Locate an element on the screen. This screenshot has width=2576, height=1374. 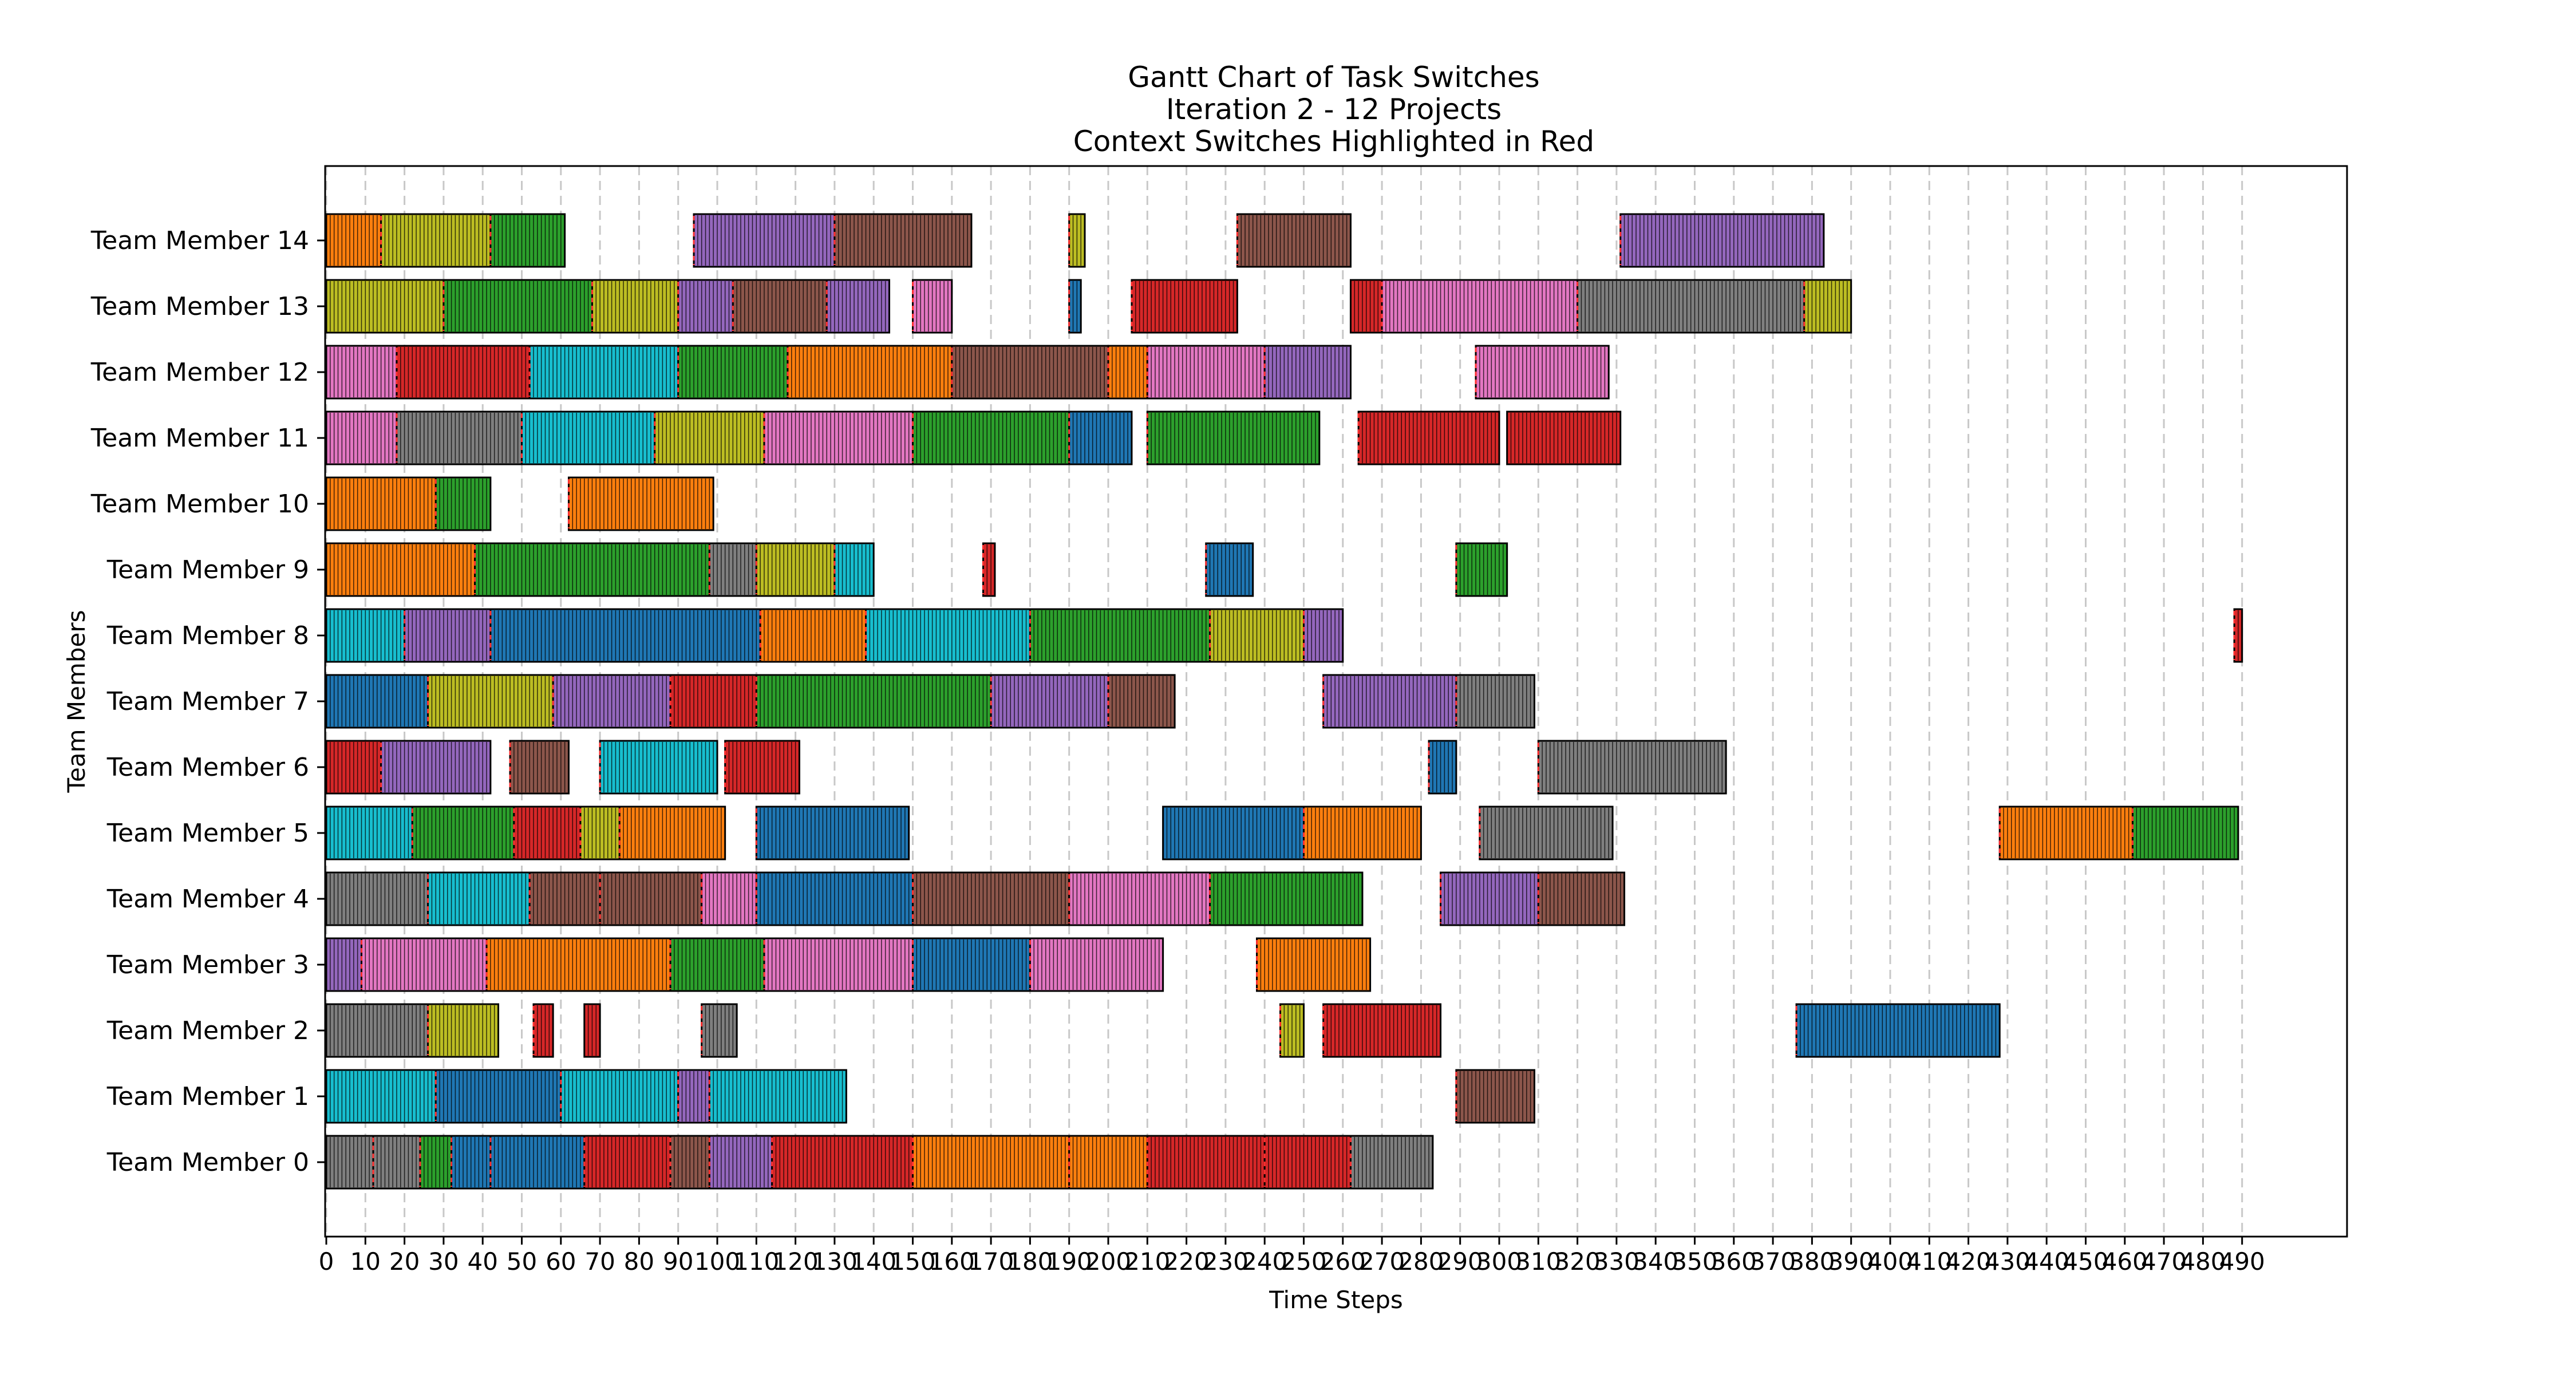
x-tick-label: 100 is located at coordinates (717, 1261).